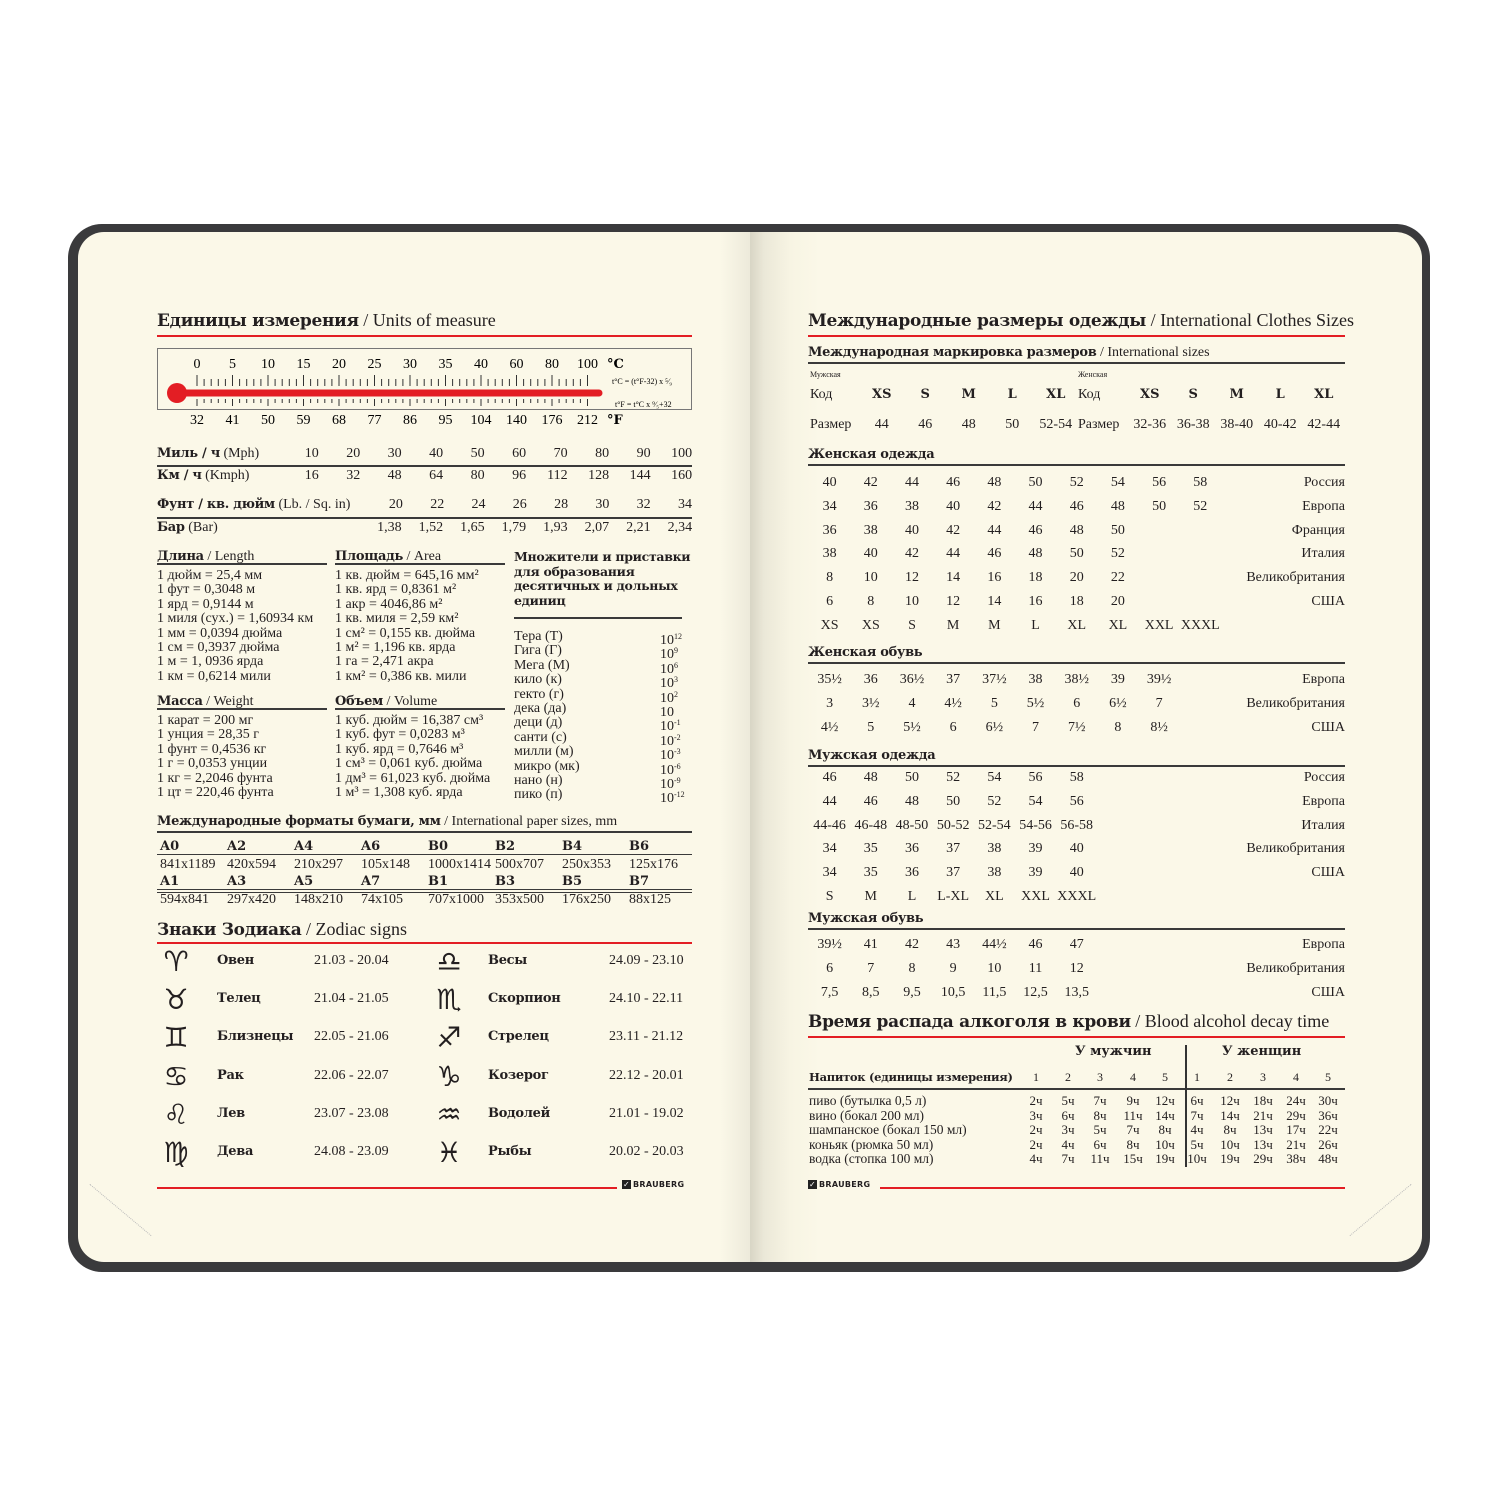 This screenshot has width=1500, height=1500. What do you see at coordinates (1237, 424) in the screenshot?
I see `size-value: 38-40` at bounding box center [1237, 424].